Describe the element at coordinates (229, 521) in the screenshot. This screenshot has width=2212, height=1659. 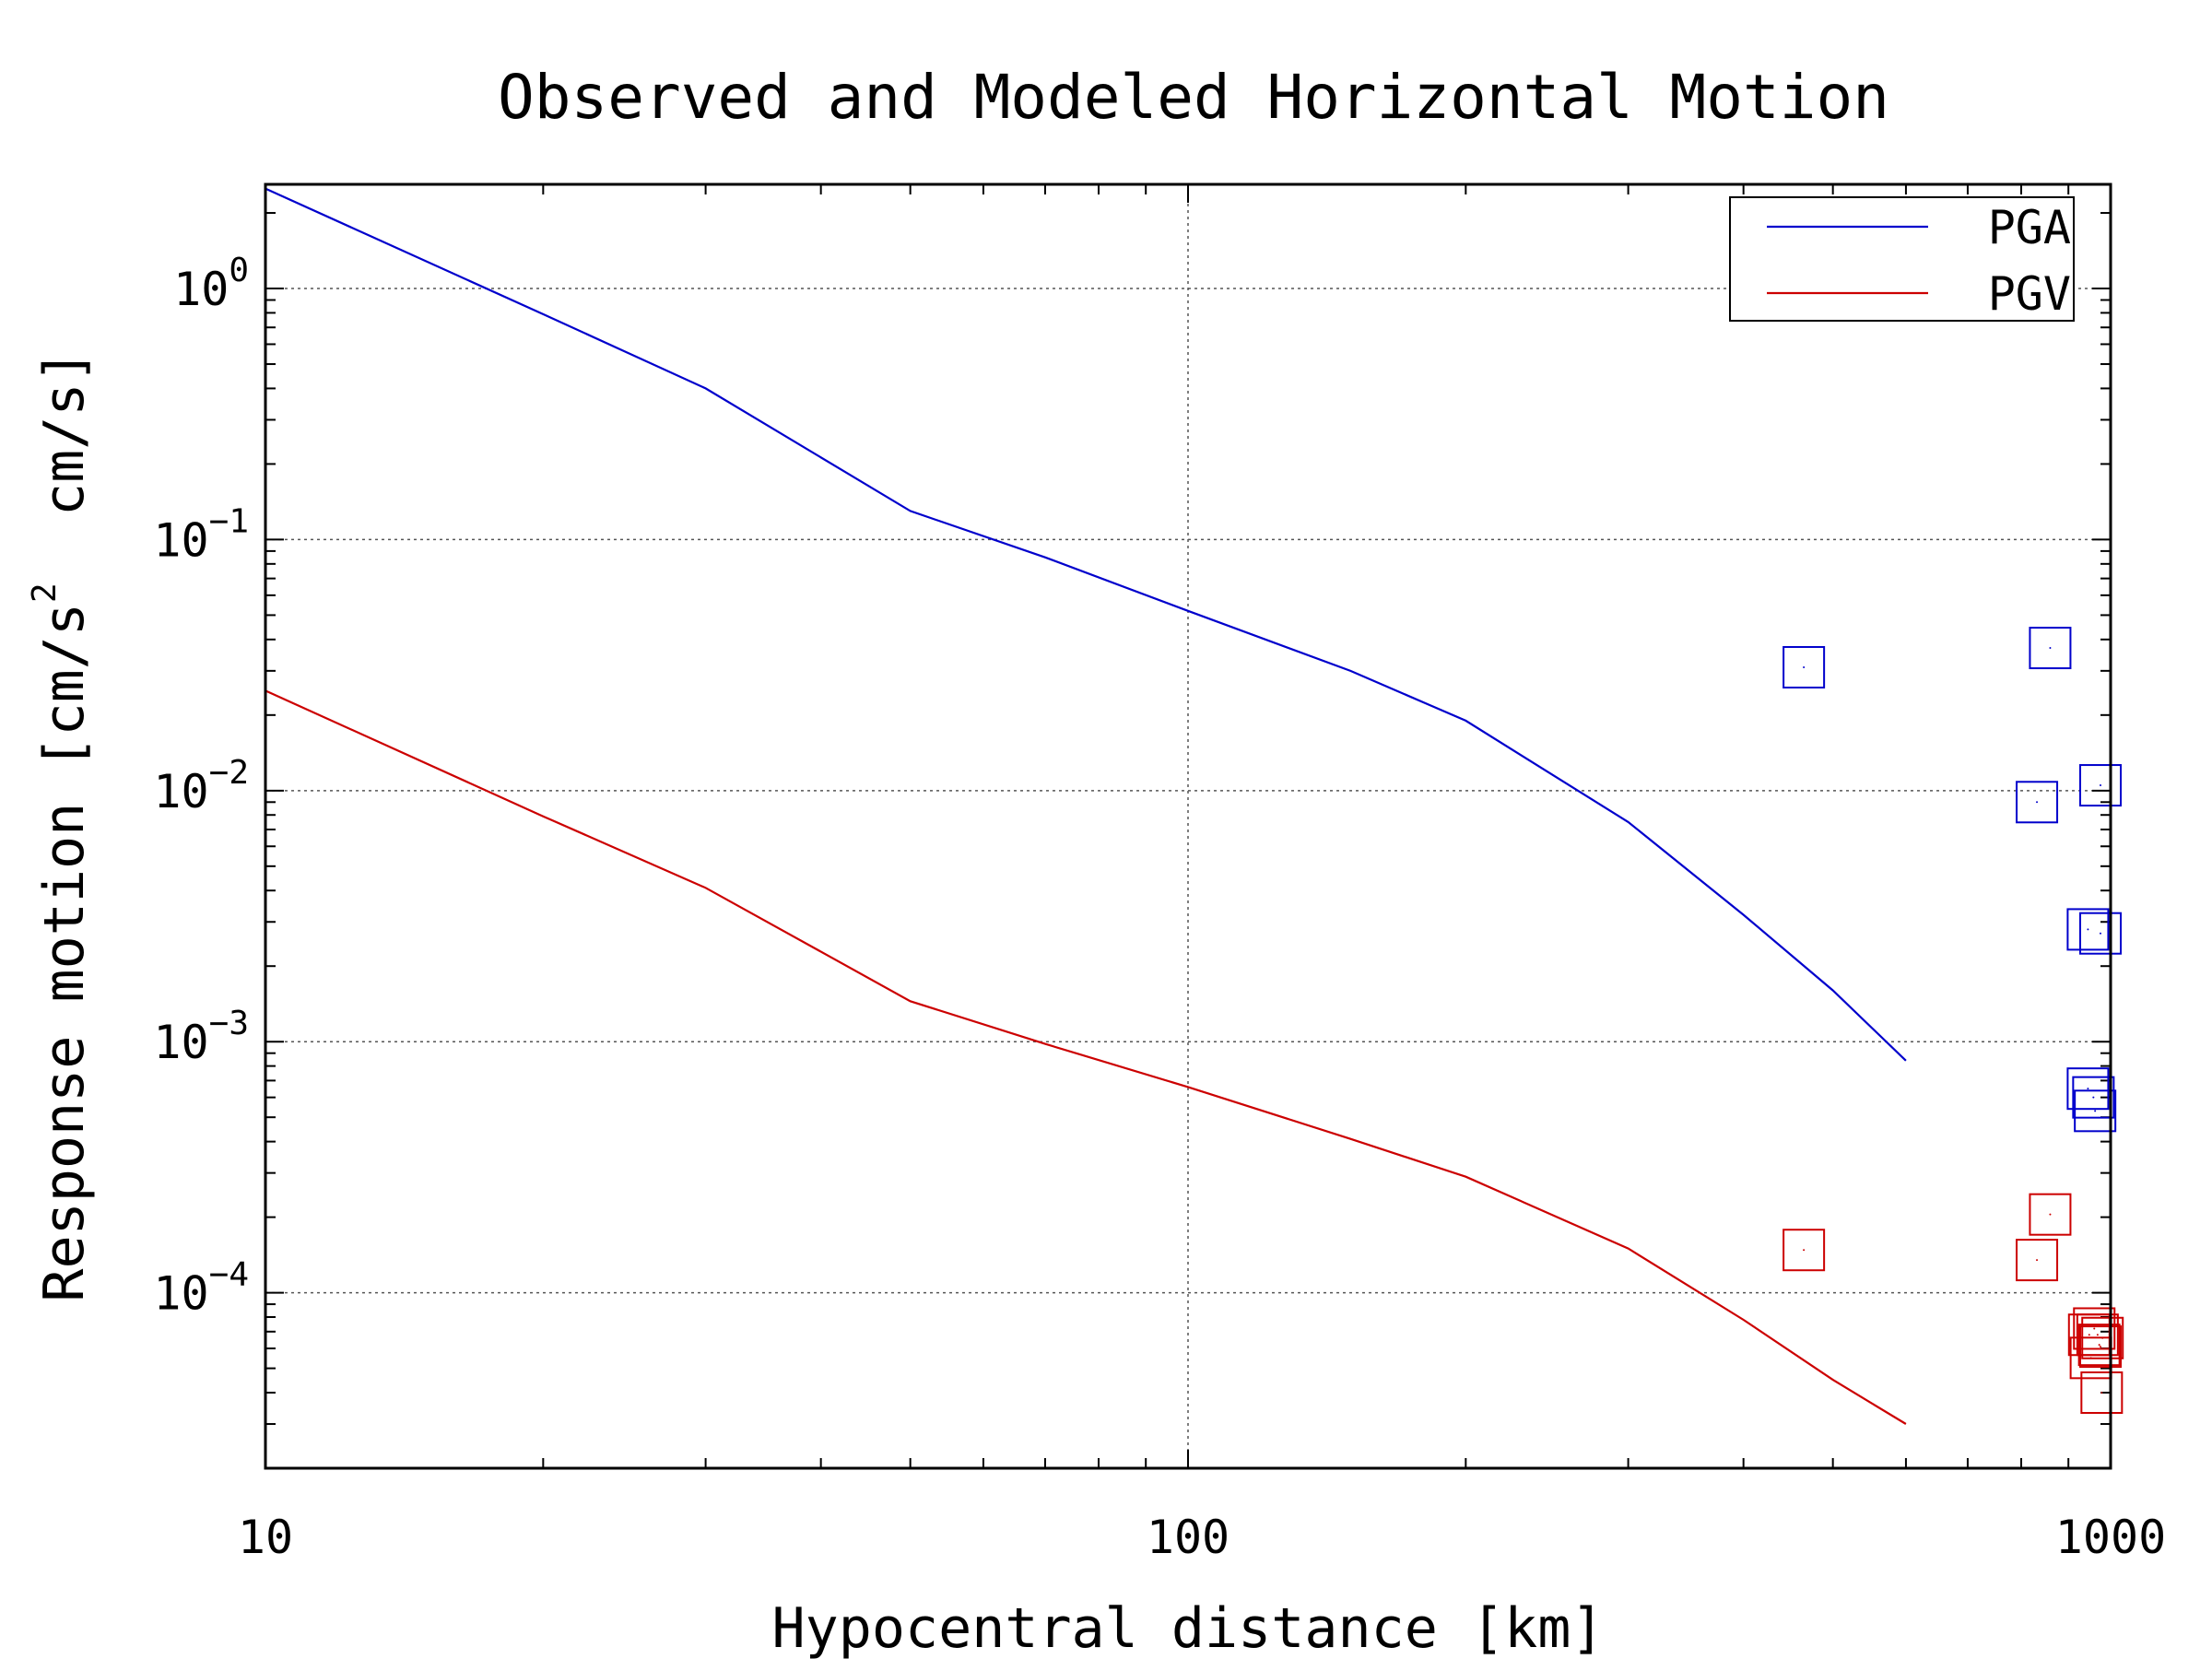
I see `y-tick-exp: −1` at that location.